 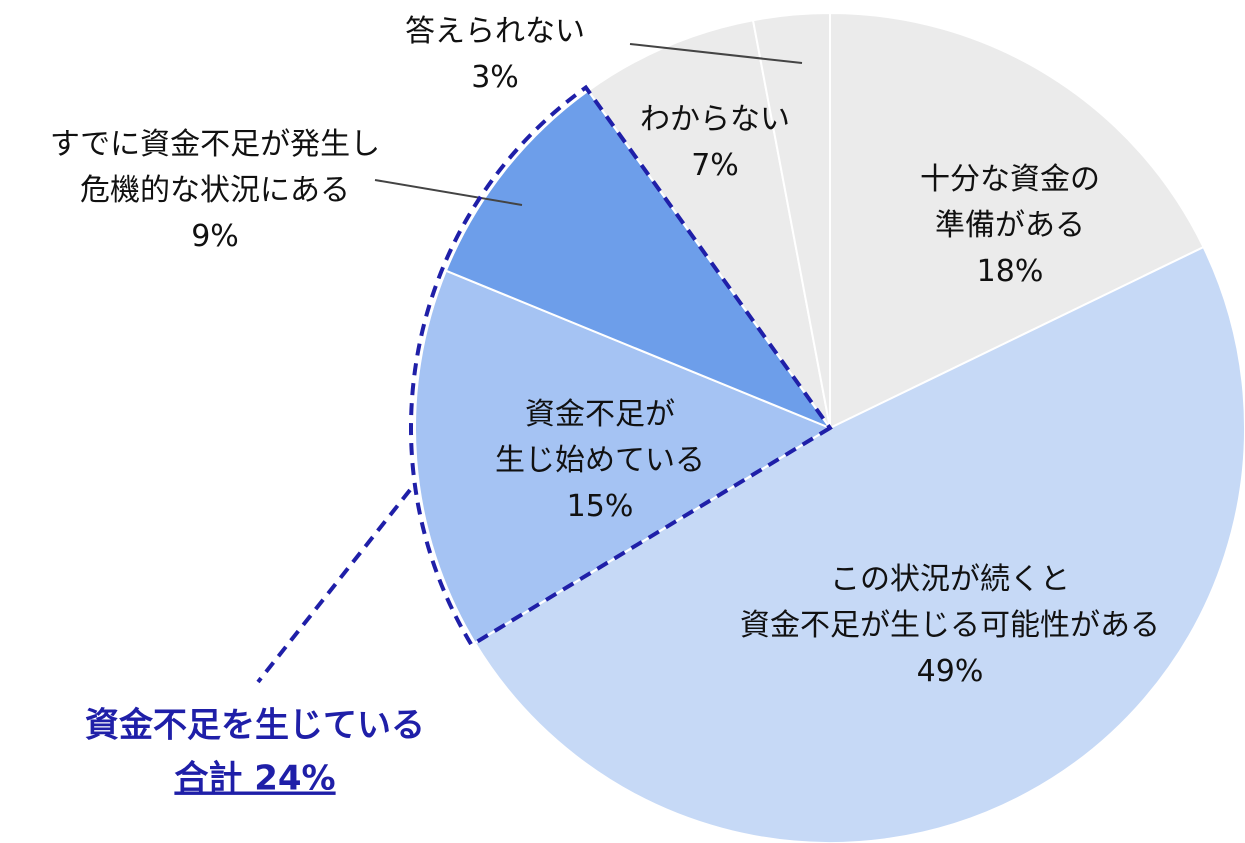 I want to click on annotation-text: 資金不足を生じている, so click(x=255, y=726).